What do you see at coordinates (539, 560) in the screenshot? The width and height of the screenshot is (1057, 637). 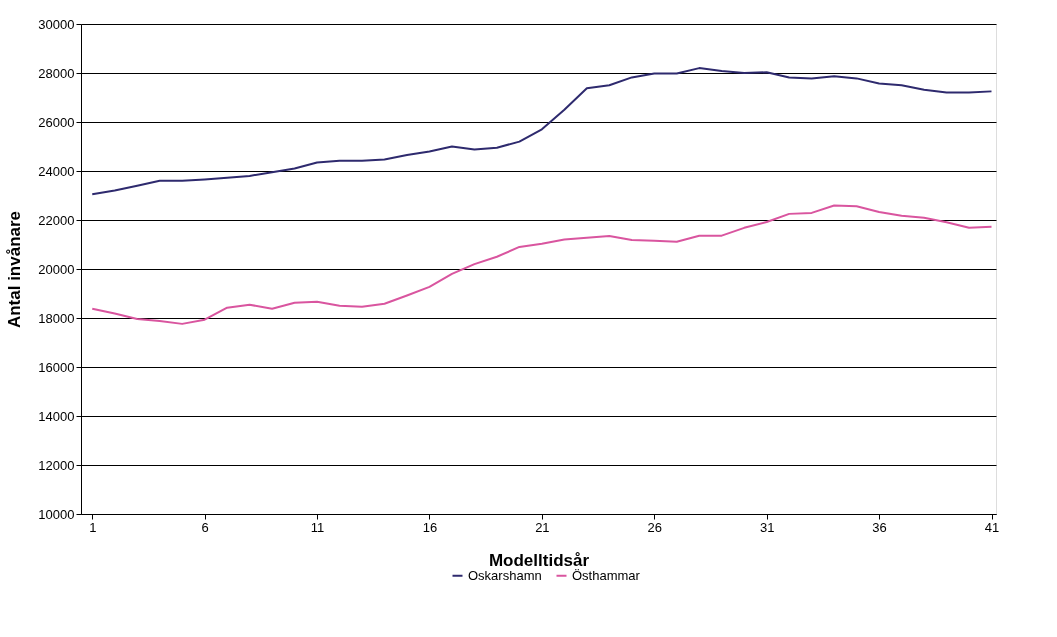 I see `x-axis-title: Modelltidsår` at bounding box center [539, 560].